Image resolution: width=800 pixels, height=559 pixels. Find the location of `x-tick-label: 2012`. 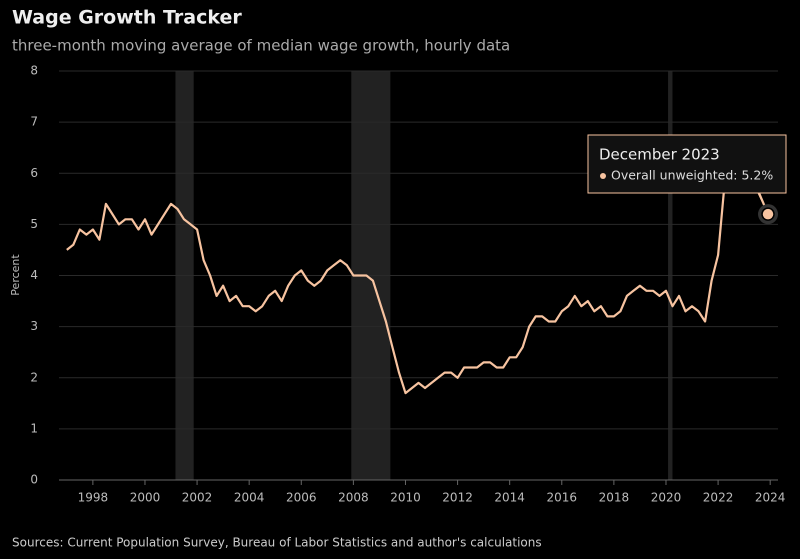

x-tick-label: 2012 is located at coordinates (457, 498).